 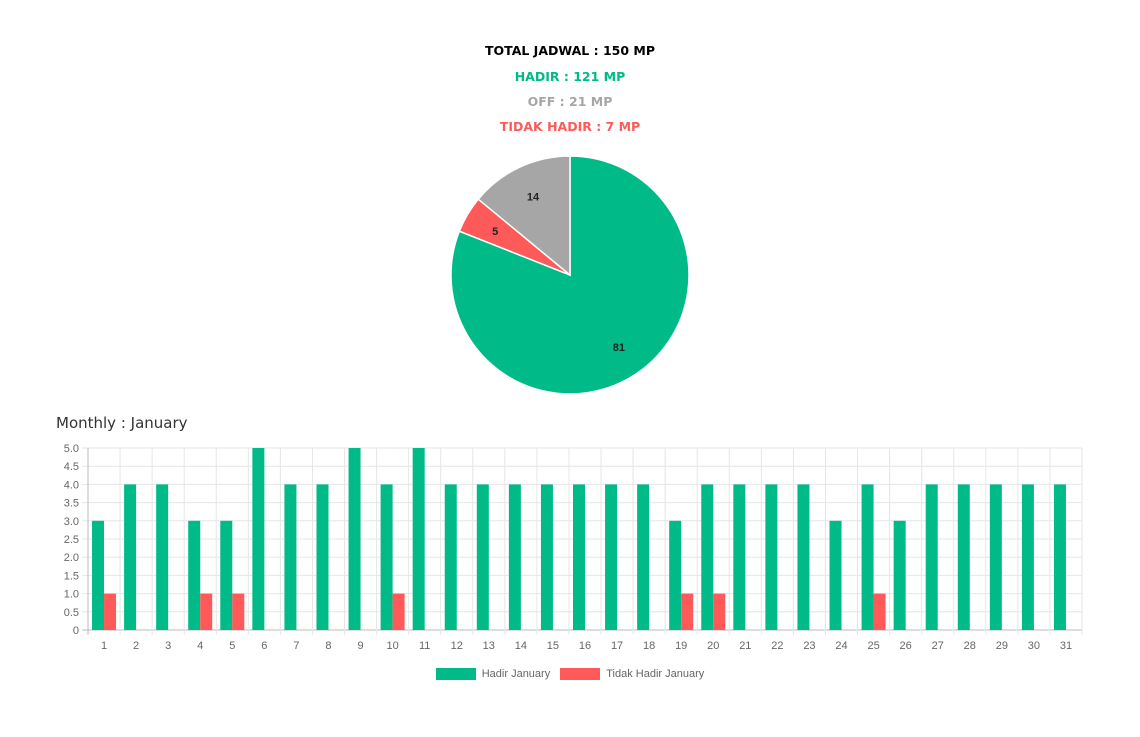 I want to click on x-tick-label: 6, so click(x=264, y=646).